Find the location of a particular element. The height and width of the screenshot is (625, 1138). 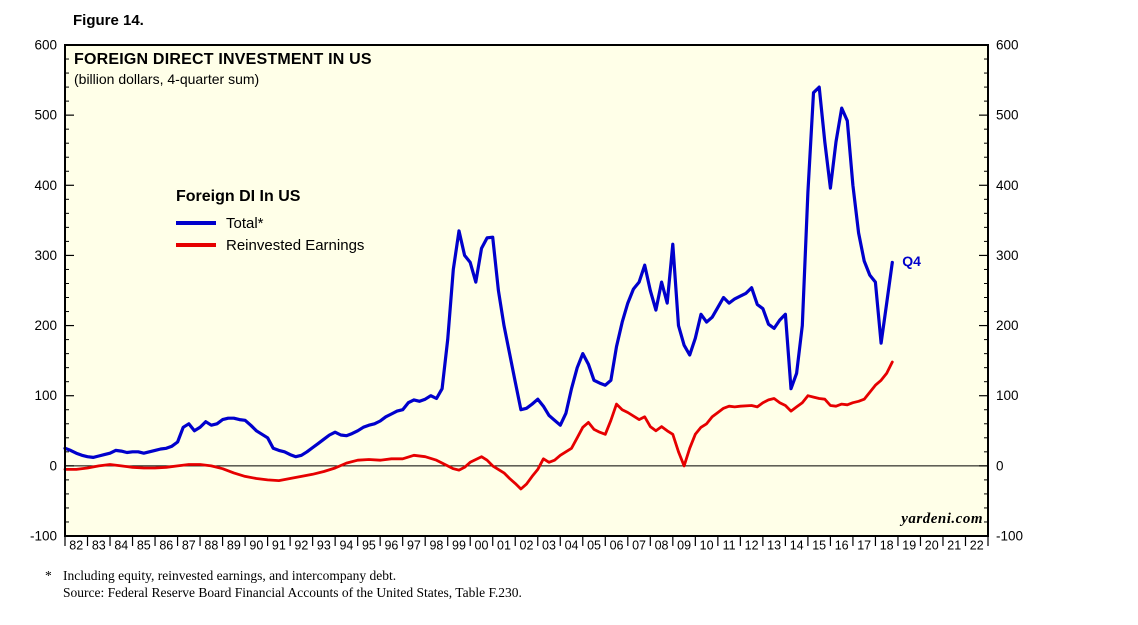

x-axis-label: 00 is located at coordinates (482, 546).